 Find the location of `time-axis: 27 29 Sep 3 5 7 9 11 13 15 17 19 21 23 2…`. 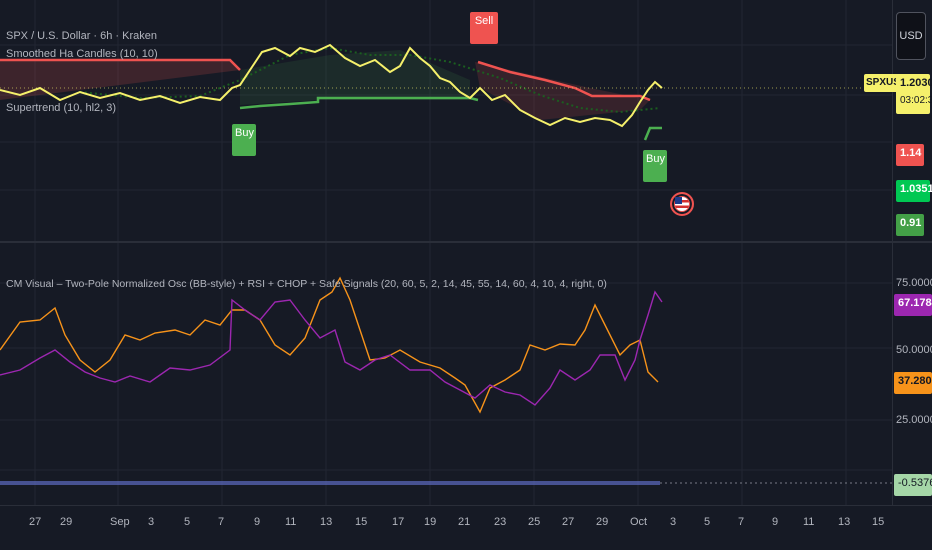

time-axis: 27 29 Sep 3 5 7 9 11 13 15 17 19 21 23 2… is located at coordinates (446, 528).